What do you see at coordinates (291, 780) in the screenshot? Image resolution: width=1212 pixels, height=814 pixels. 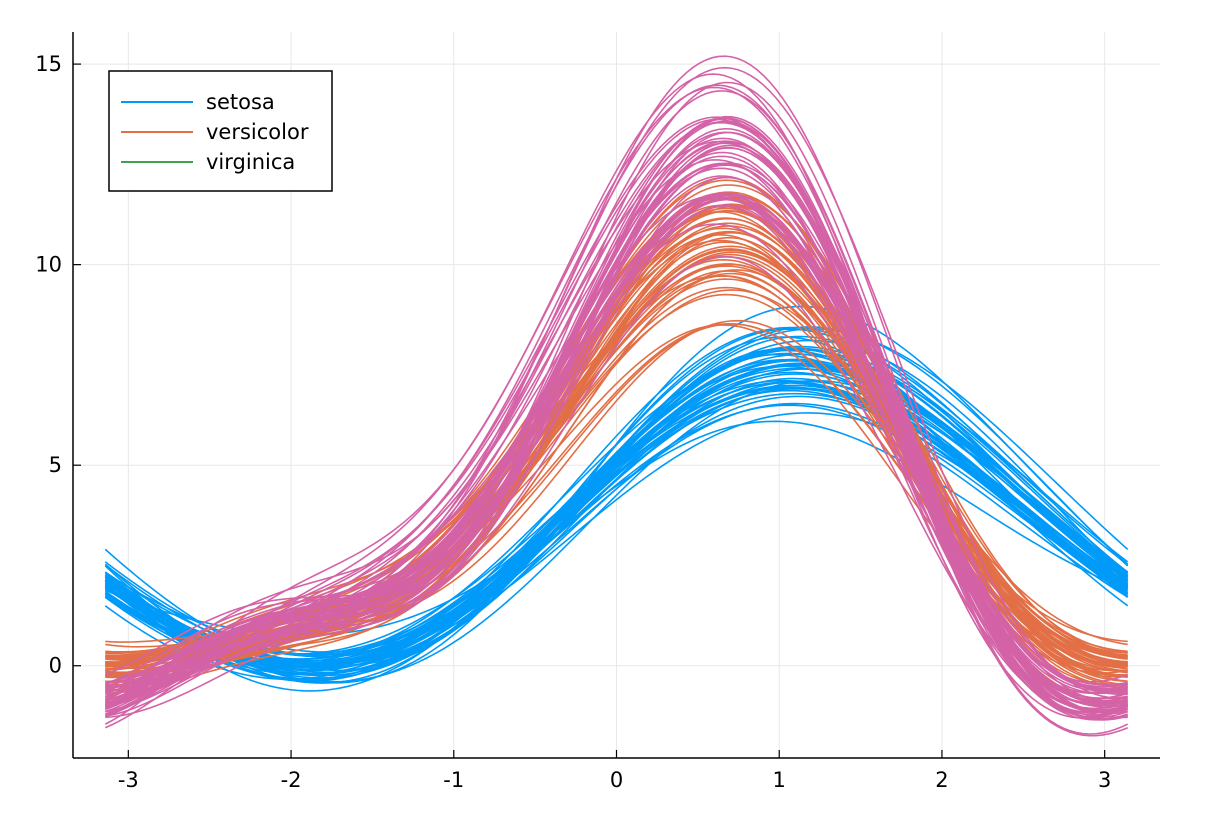 I see `x-tick-label: -2` at bounding box center [291, 780].